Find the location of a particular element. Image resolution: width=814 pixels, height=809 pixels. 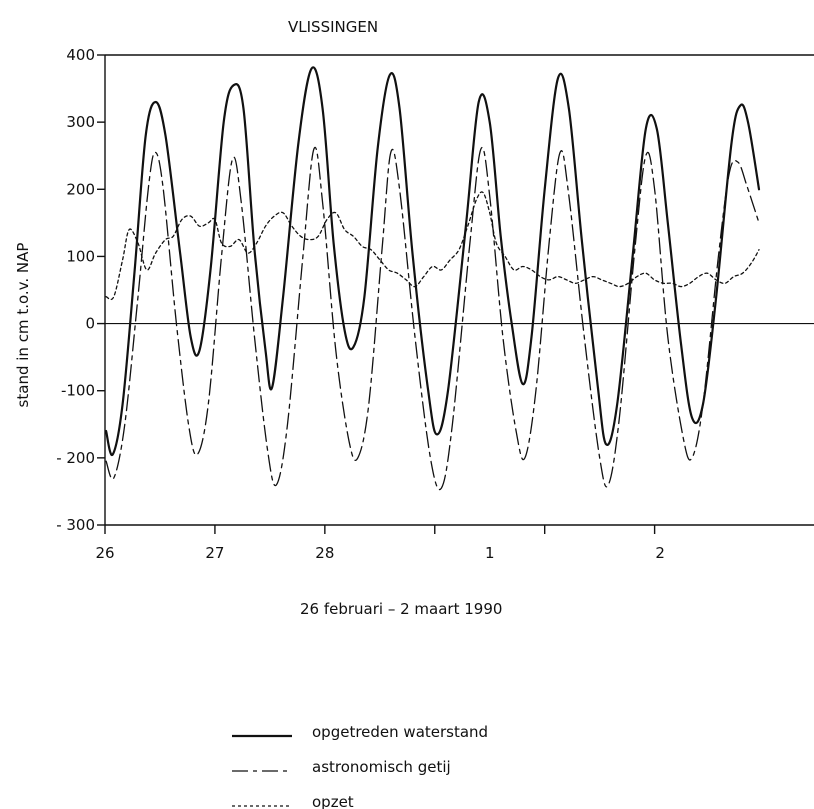

y-tick-label: -100 is located at coordinates (78, 391).